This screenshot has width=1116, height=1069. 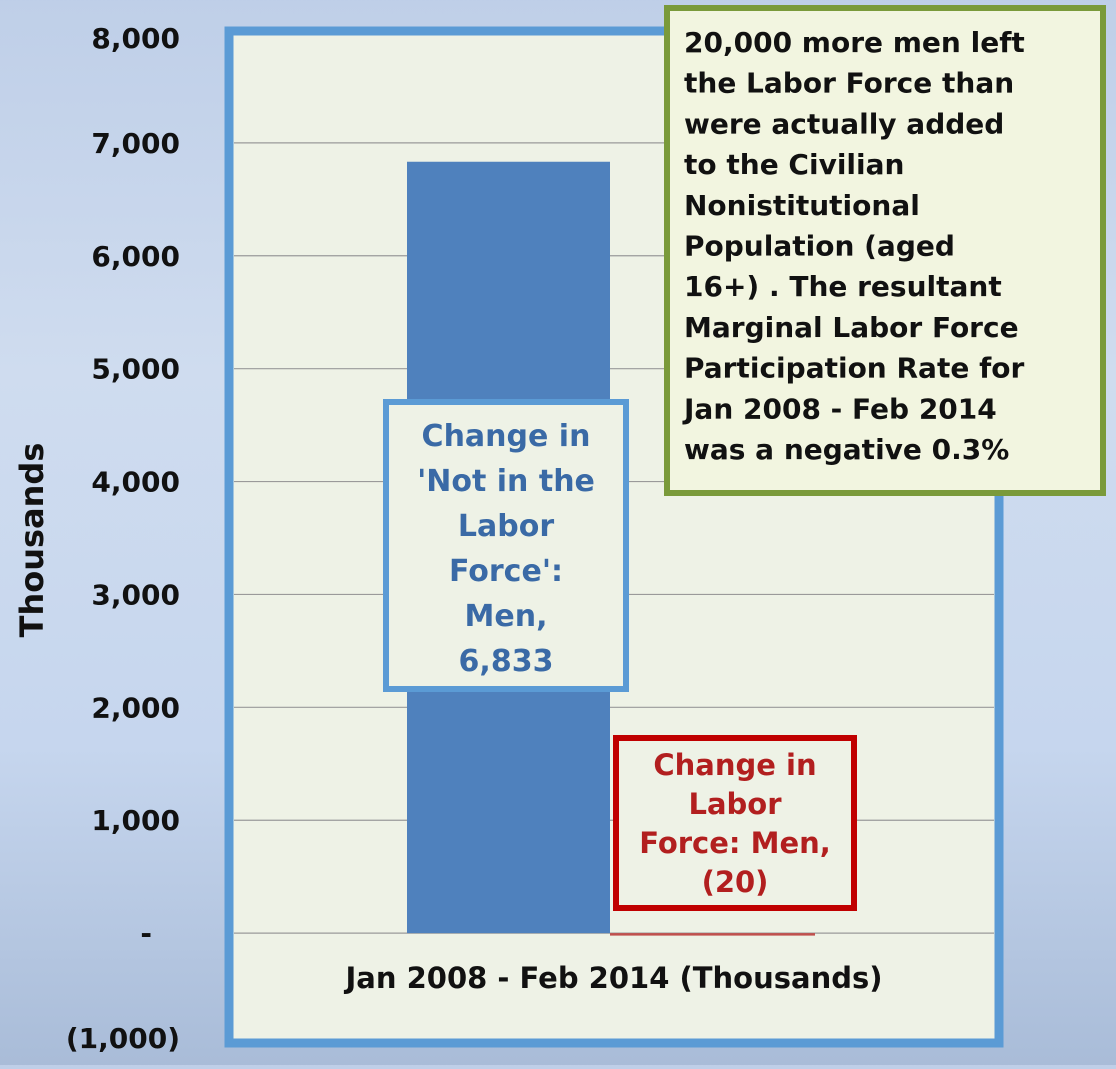 What do you see at coordinates (135, 256) in the screenshot?
I see `y-tick-label: 6,000` at bounding box center [135, 256].